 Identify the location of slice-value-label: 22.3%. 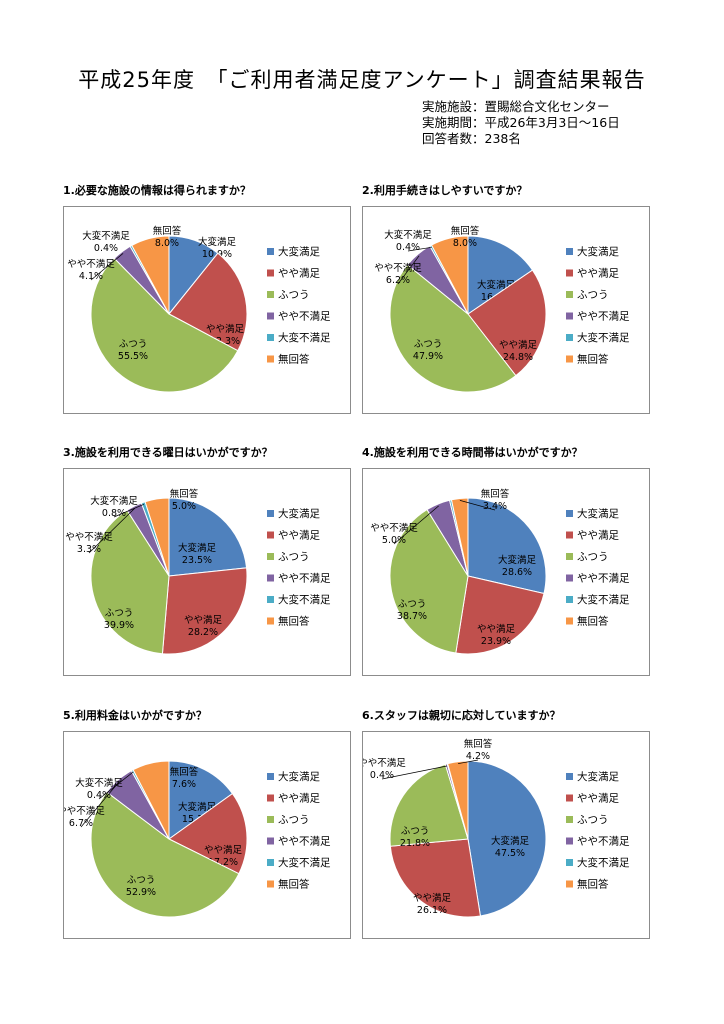
(225, 341).